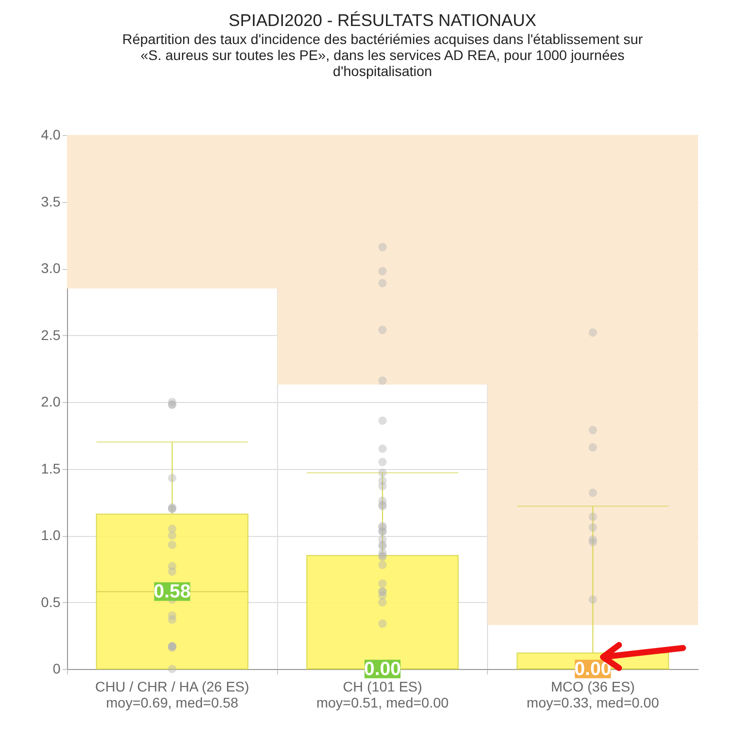 The height and width of the screenshot is (743, 734). I want to click on x-tick-label: CH (101 ES) moy=0.51, med=0.00, so click(382, 694).